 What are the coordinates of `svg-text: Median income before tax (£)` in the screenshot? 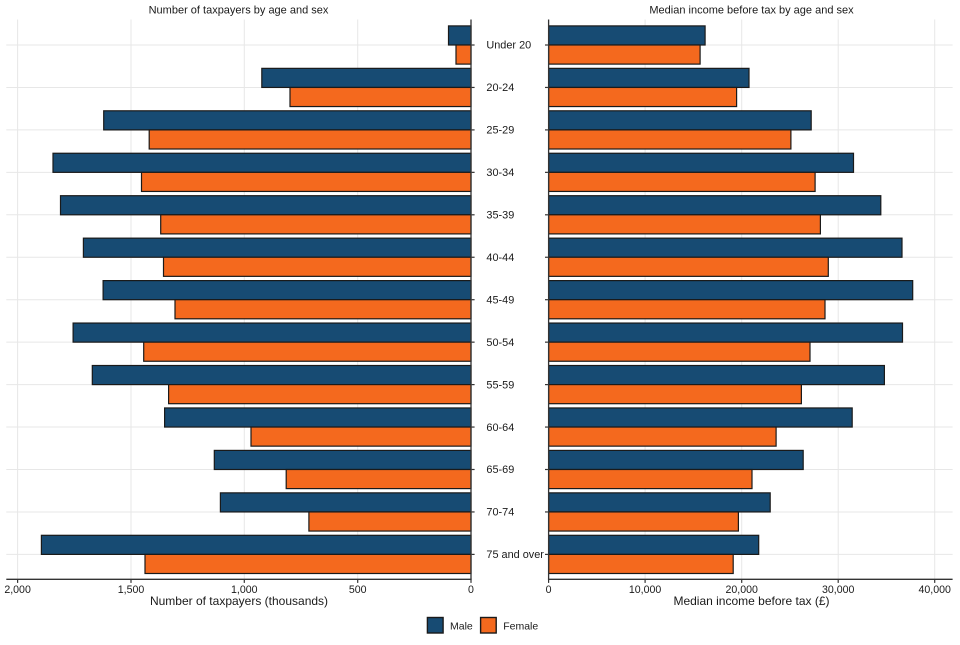 It's located at (751, 601).